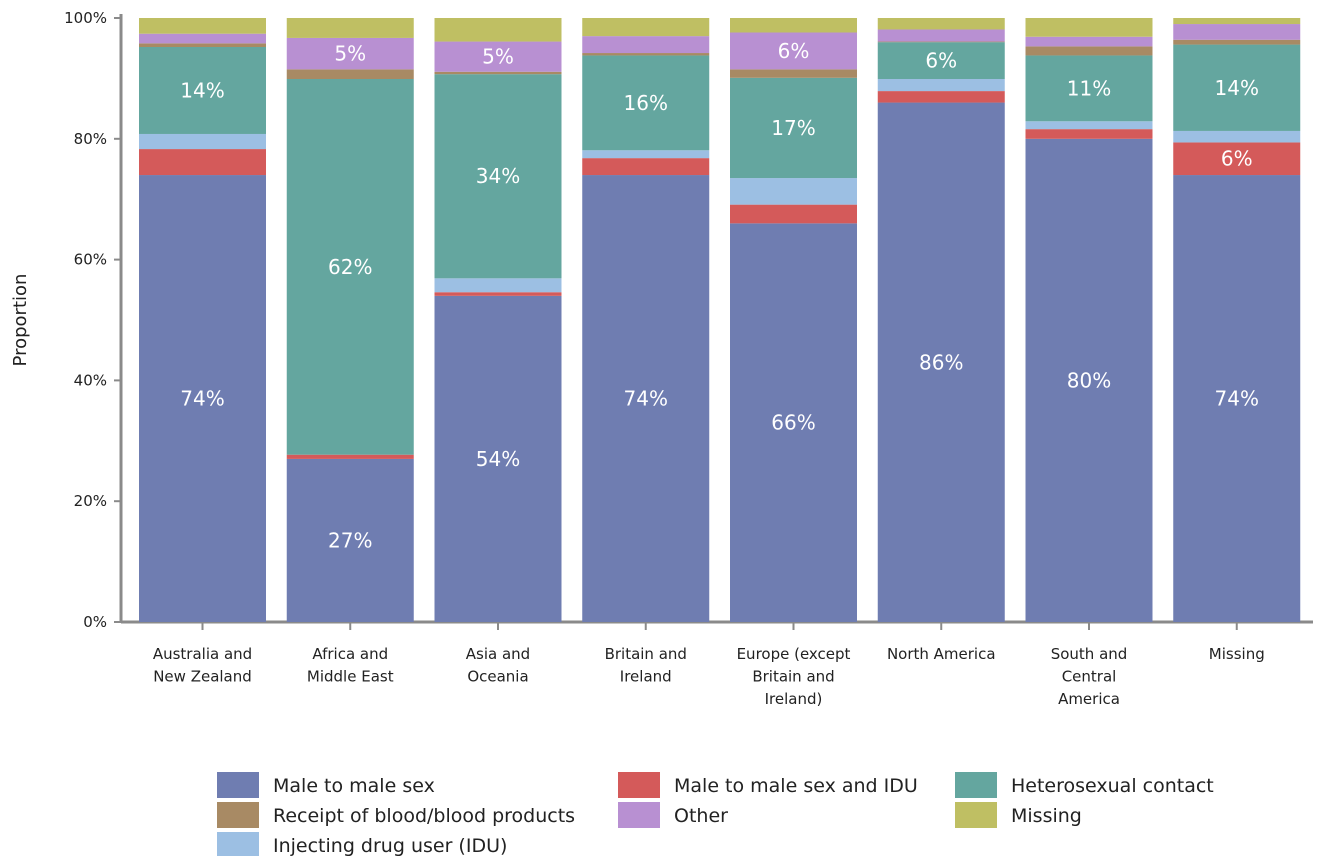 The height and width of the screenshot is (856, 1319). Describe the element at coordinates (1089, 699) in the screenshot. I see `x-tick-label: America` at that location.